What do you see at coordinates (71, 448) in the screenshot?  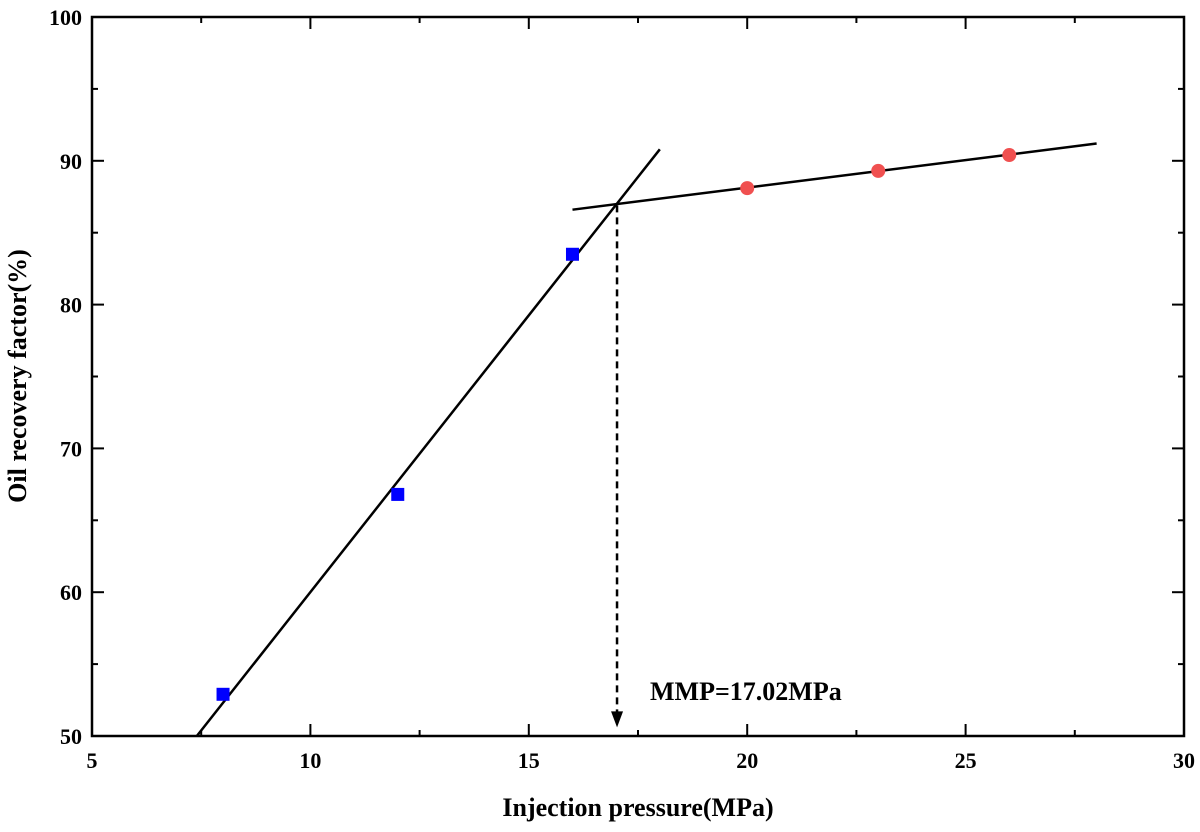 I see `y-tick-label: 70` at bounding box center [71, 448].